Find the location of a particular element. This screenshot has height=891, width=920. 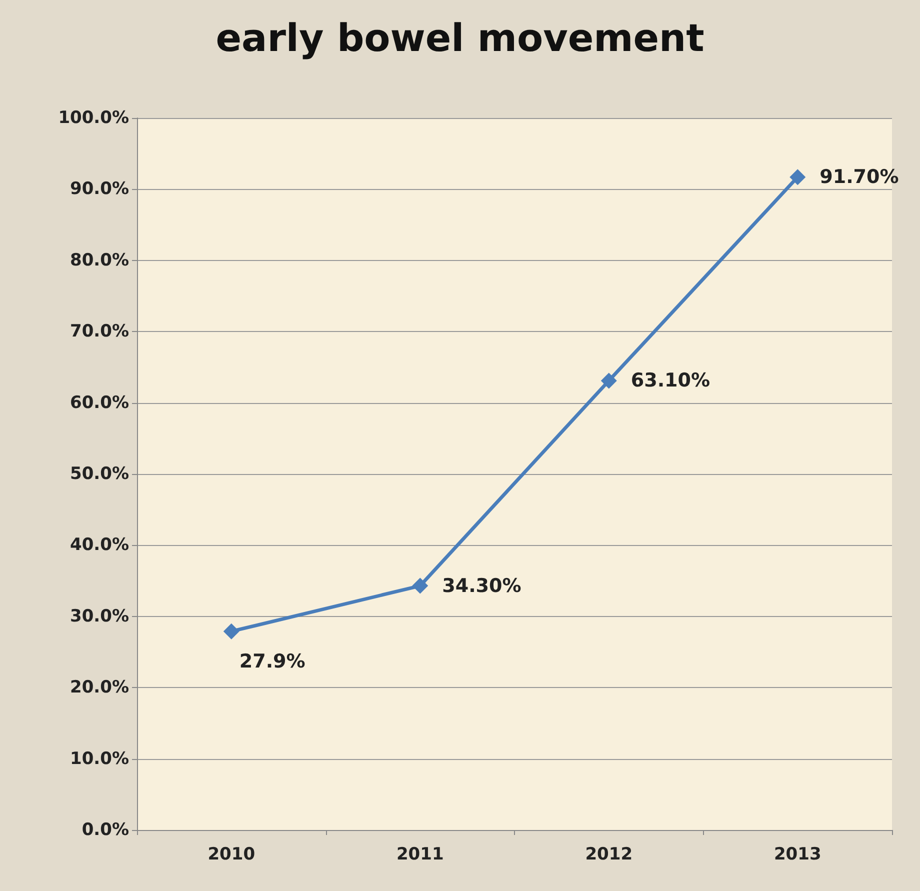

x-tick-label: 2012 is located at coordinates (609, 854).